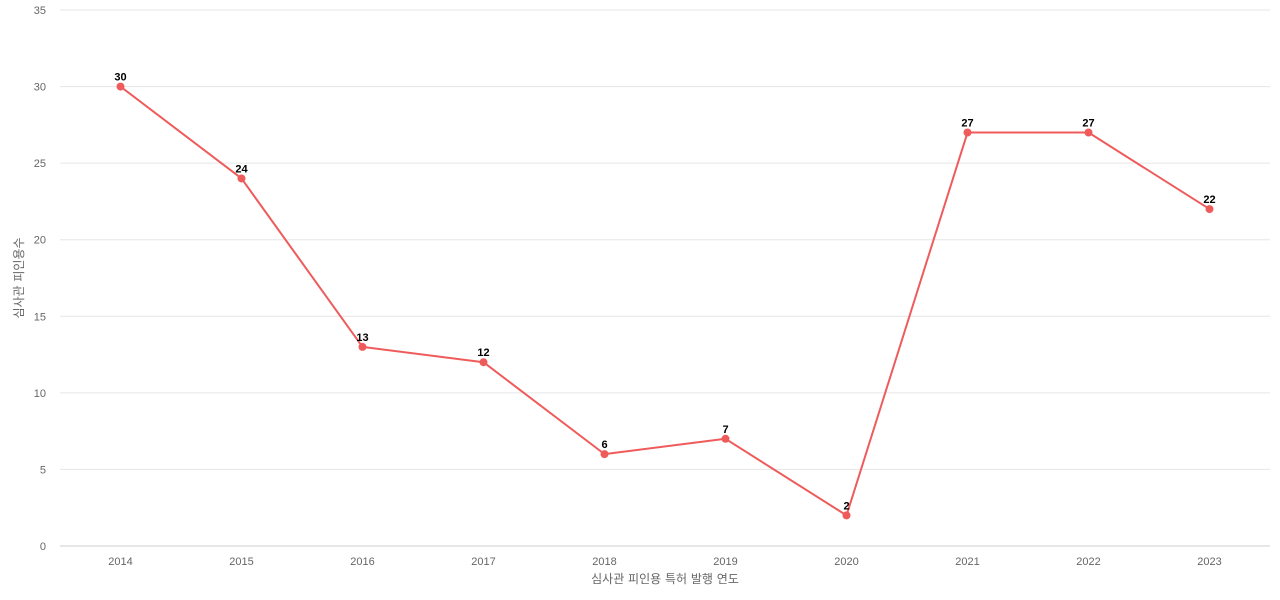  What do you see at coordinates (725, 430) in the screenshot?
I see `data-label: 7` at bounding box center [725, 430].